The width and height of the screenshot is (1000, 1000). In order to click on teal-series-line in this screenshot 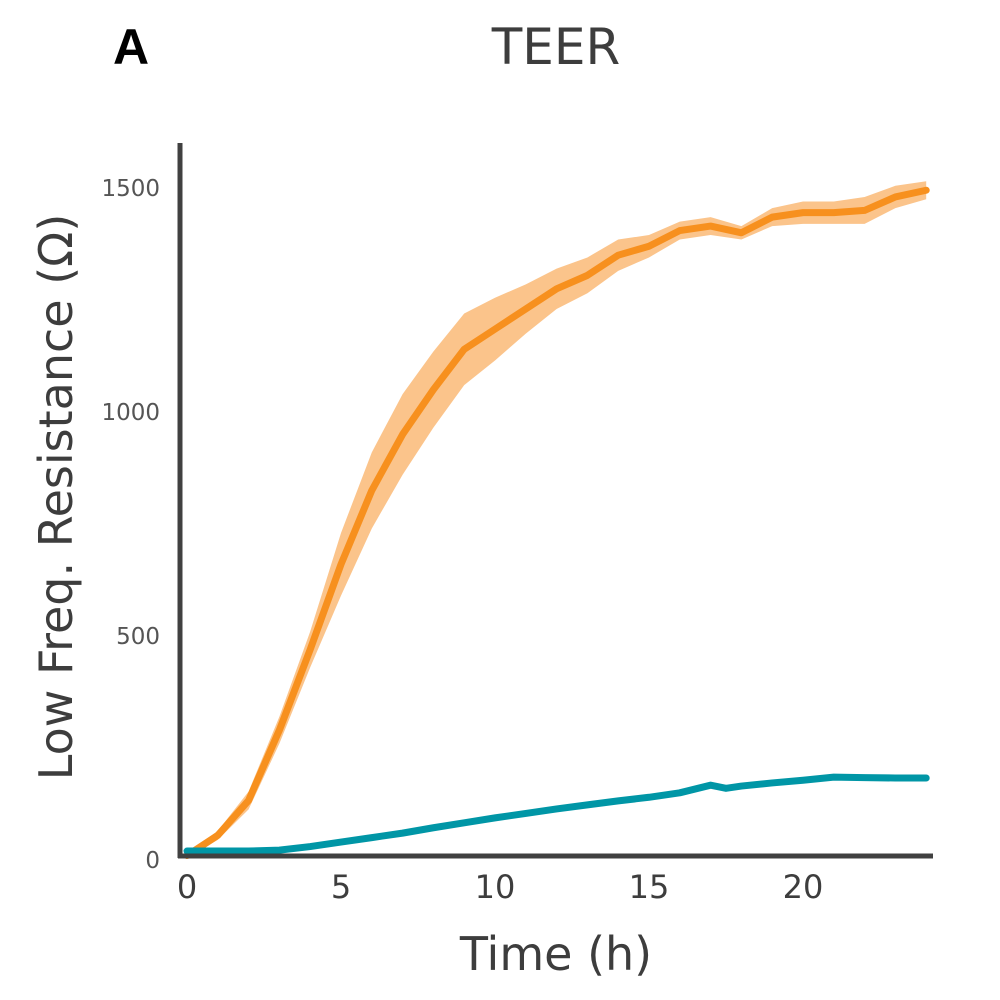, I will do `click(556, 814)`.